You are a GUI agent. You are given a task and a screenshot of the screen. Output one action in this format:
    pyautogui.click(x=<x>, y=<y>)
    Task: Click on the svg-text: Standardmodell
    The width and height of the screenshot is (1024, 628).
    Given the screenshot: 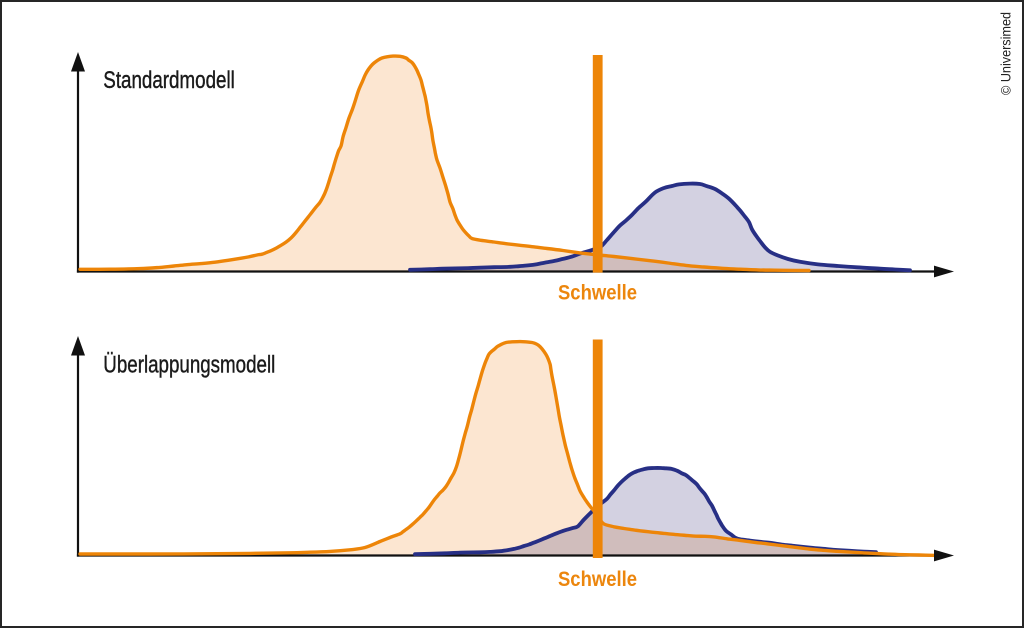 What is the action you would take?
    pyautogui.click(x=169, y=80)
    